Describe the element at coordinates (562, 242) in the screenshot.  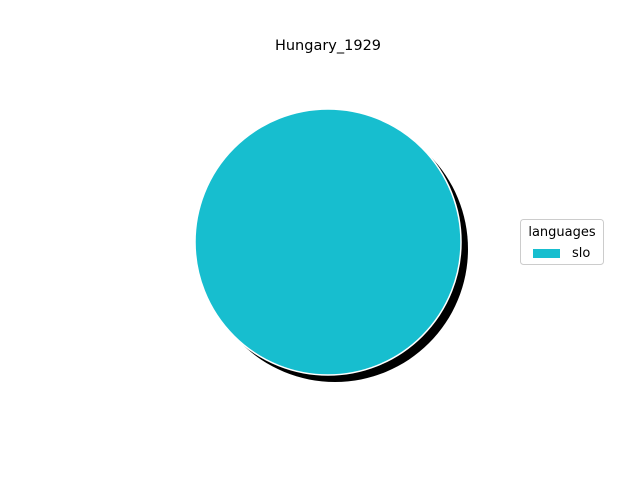
I see `legend: languages slo` at that location.